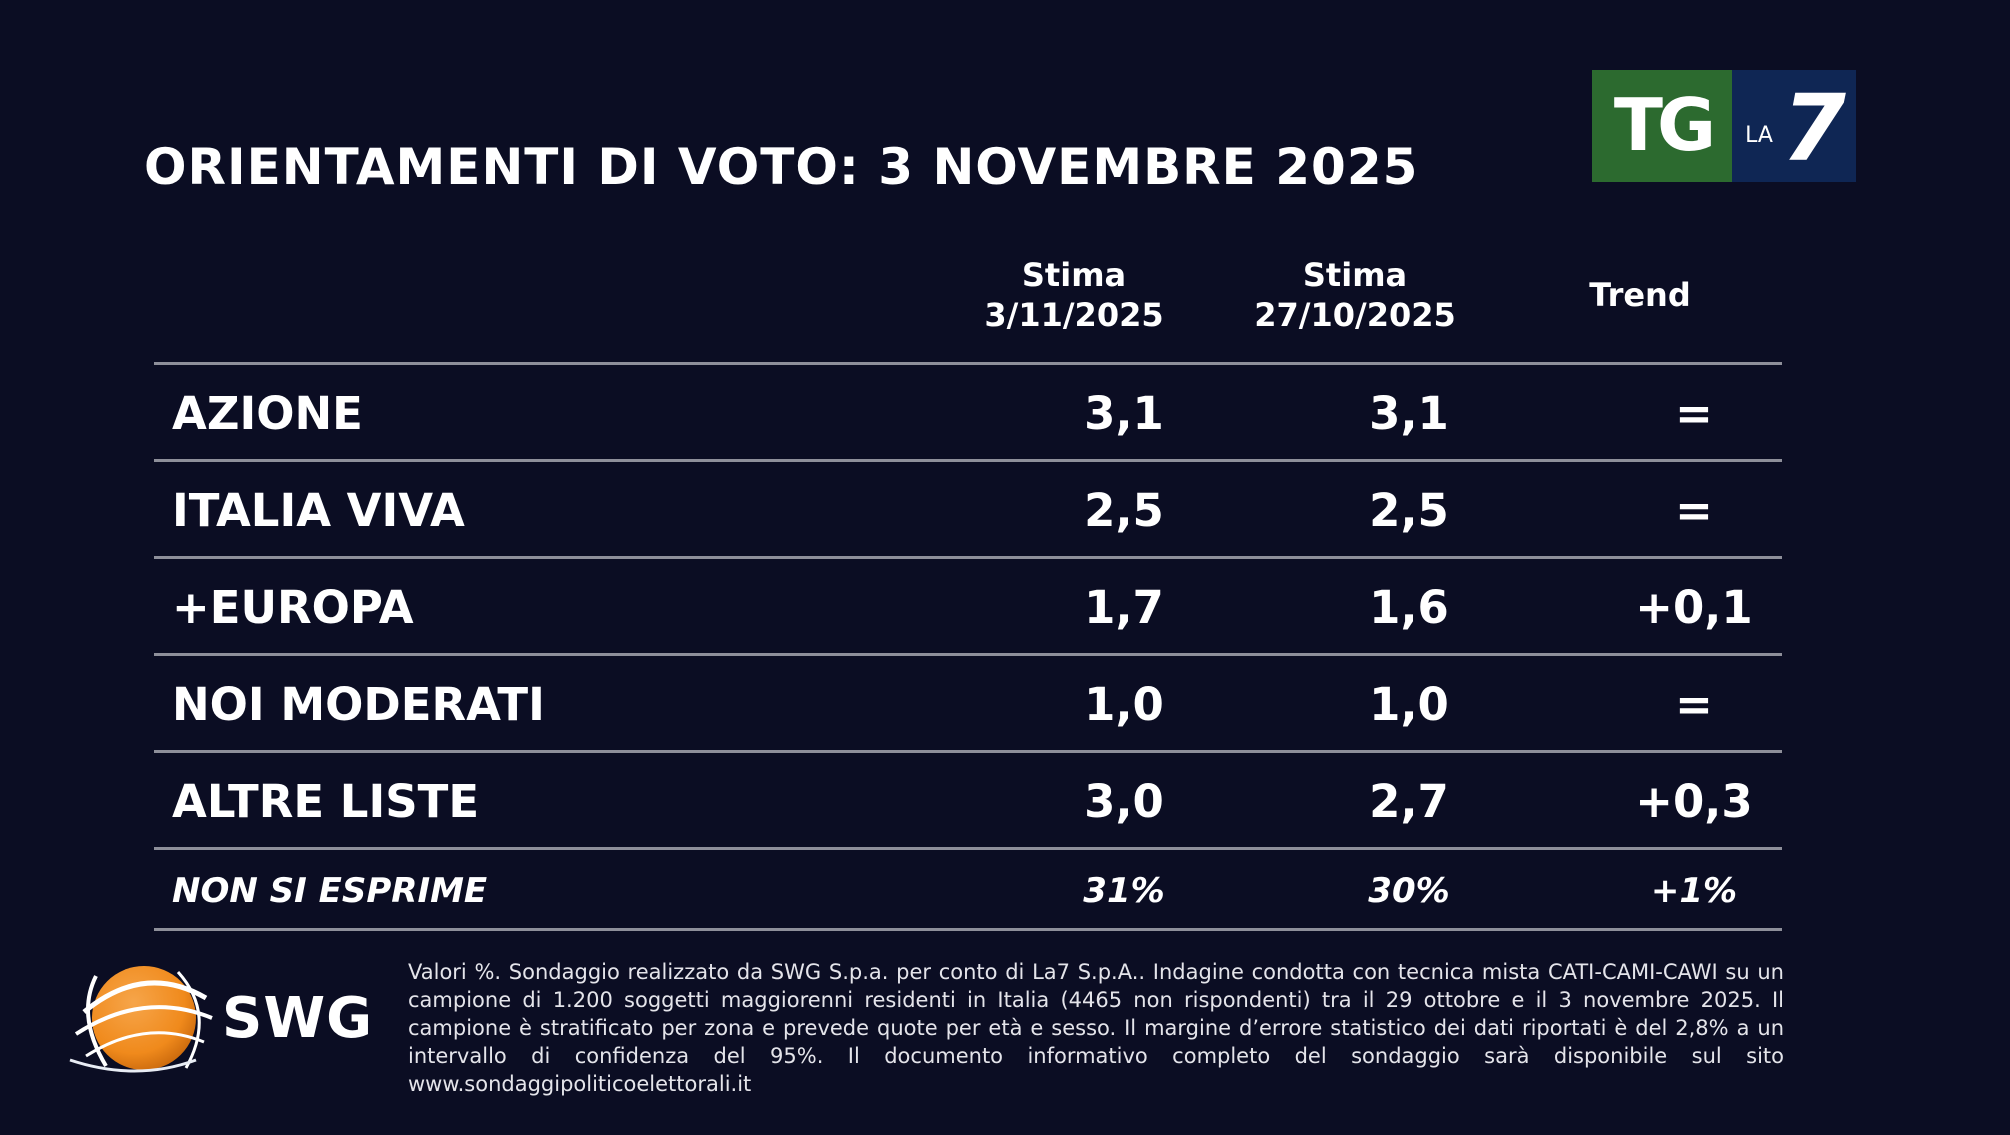 This screenshot has width=2010, height=1135. I want to click on table-row: AZIONE 3,1 3,1 =, so click(968, 413).